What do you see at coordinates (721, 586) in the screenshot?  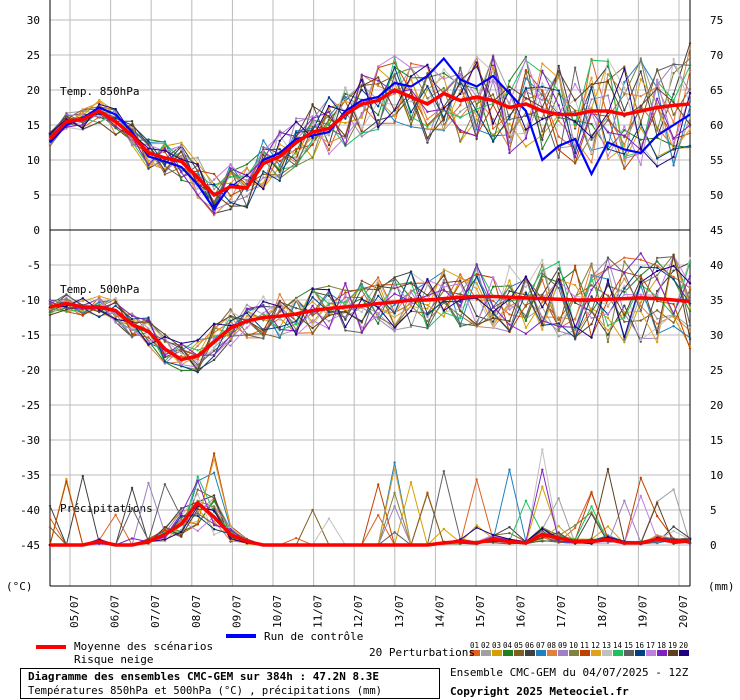 I see `right-unit-label: (mm)` at bounding box center [721, 586].